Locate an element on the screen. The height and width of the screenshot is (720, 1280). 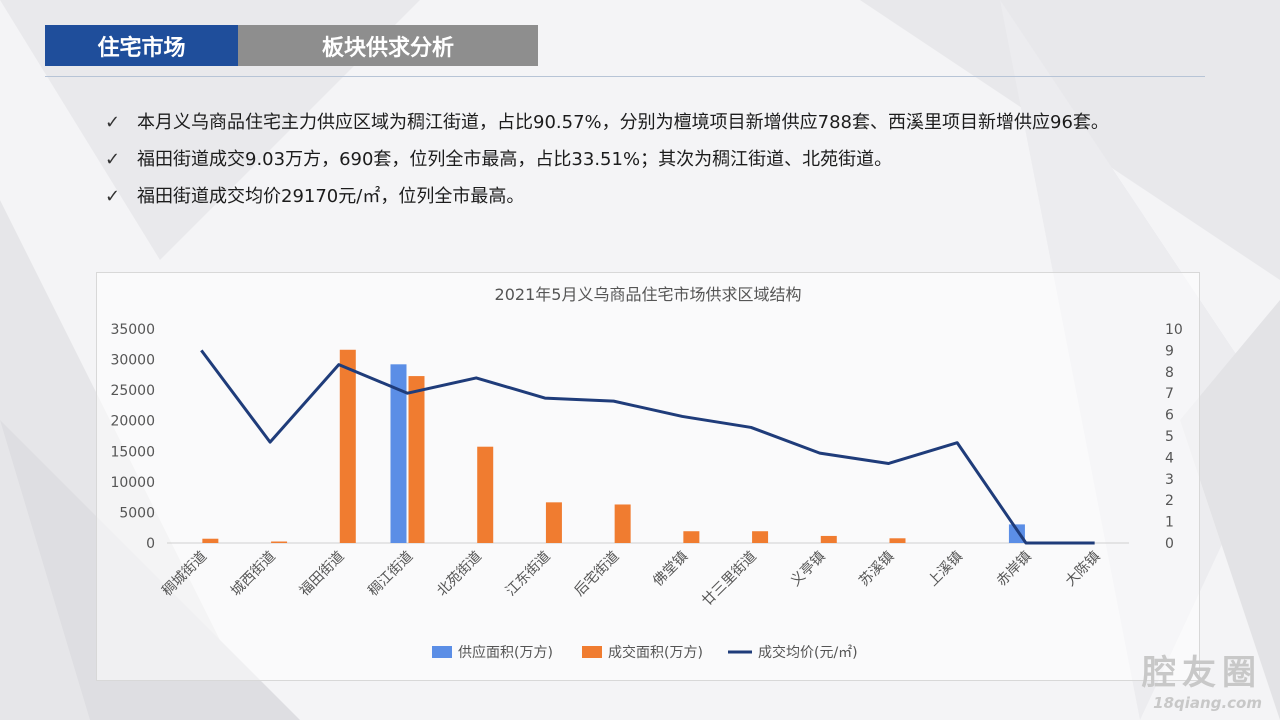
y-left-tick-label: 15000 is located at coordinates (132, 452).